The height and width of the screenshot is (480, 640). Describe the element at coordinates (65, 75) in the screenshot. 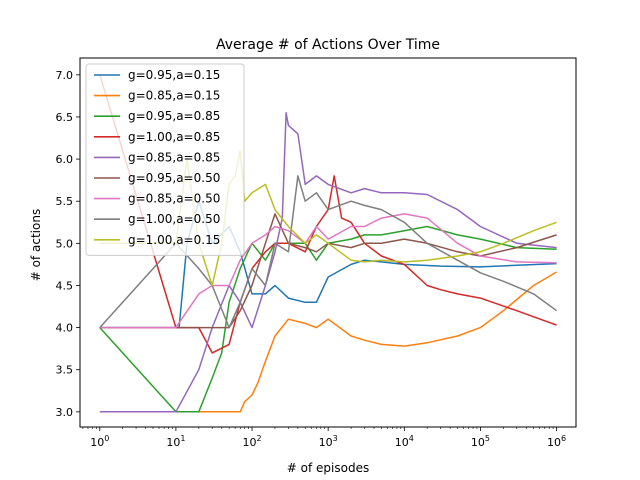

I see `y-tick-label: 7.0` at that location.